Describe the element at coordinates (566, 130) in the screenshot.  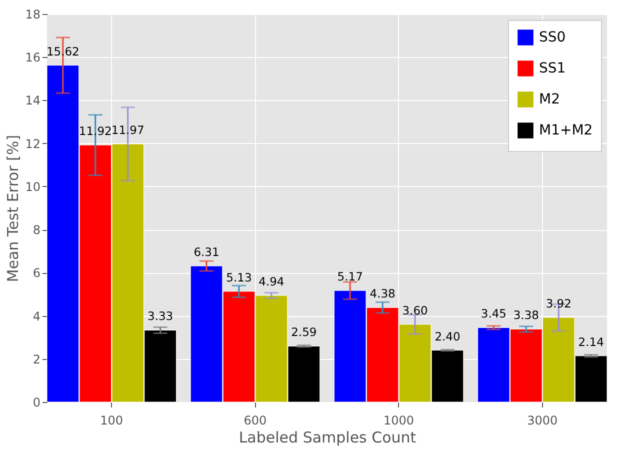
I see `legend-label: M1+M2` at that location.